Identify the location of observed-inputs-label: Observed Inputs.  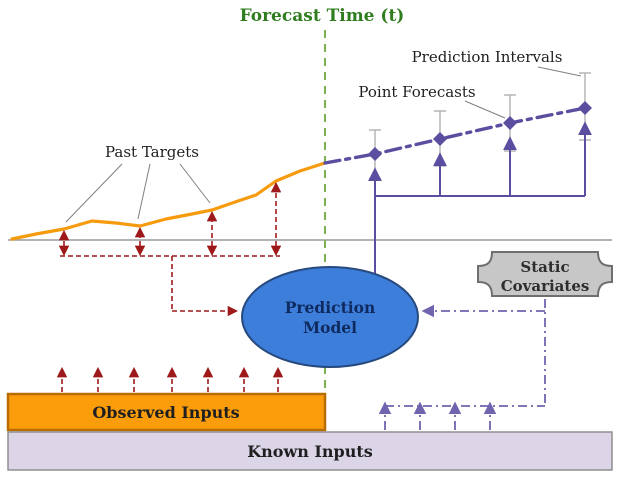
(165, 412).